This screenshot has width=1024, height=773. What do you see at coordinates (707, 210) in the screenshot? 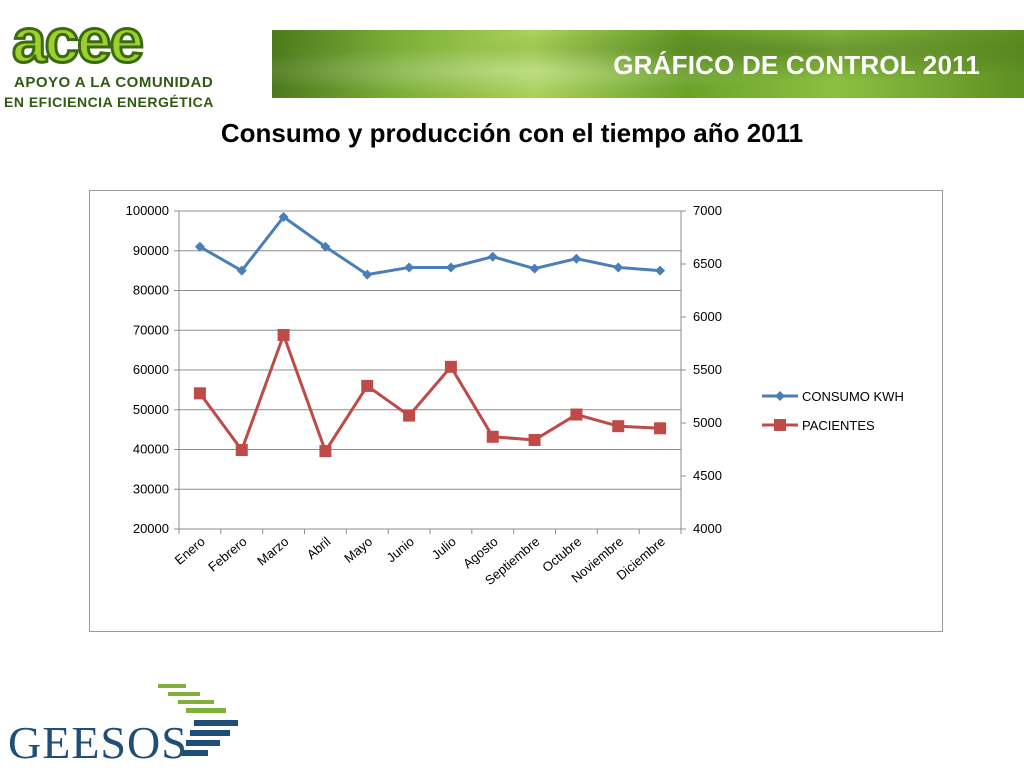
I see `y-right-tick-label: 7000` at bounding box center [707, 210].